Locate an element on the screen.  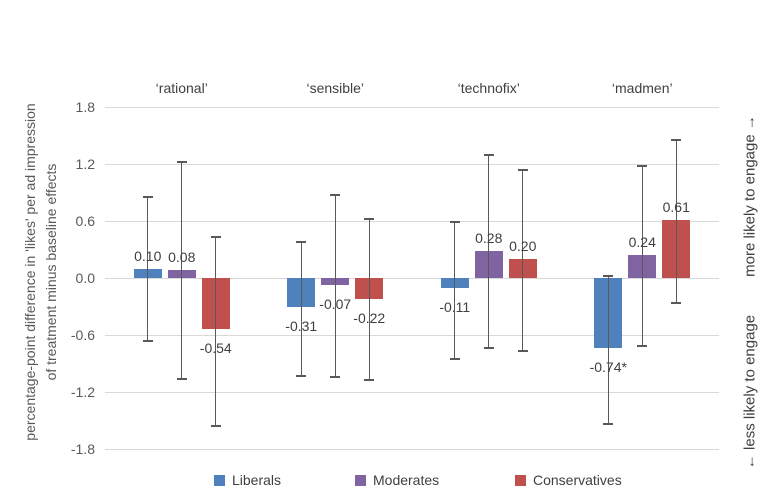
category-label-technofix: ‘technofix’ is located at coordinates (488, 88).